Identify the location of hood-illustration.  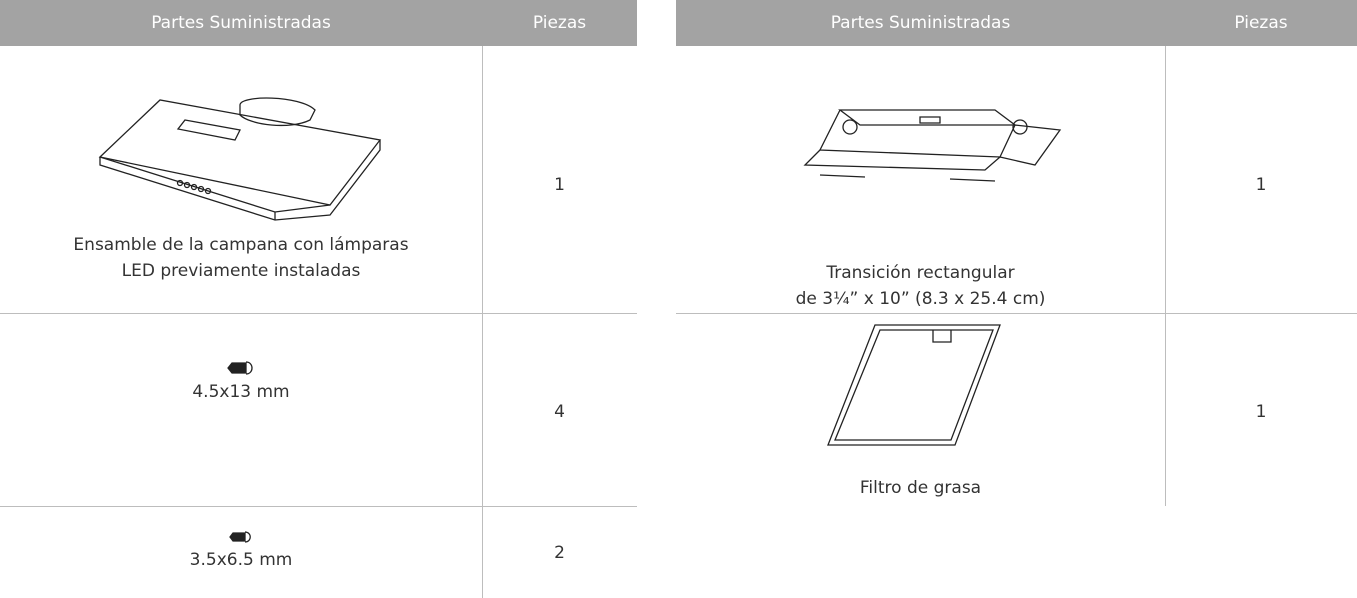
(240, 159).